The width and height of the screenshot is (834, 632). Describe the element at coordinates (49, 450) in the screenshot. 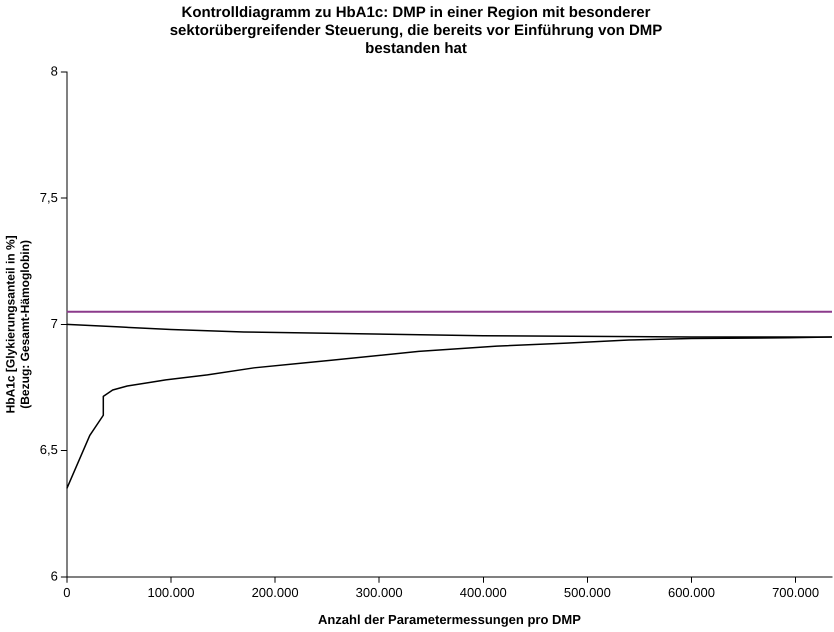

I see `y-tick-label: 6,5` at that location.